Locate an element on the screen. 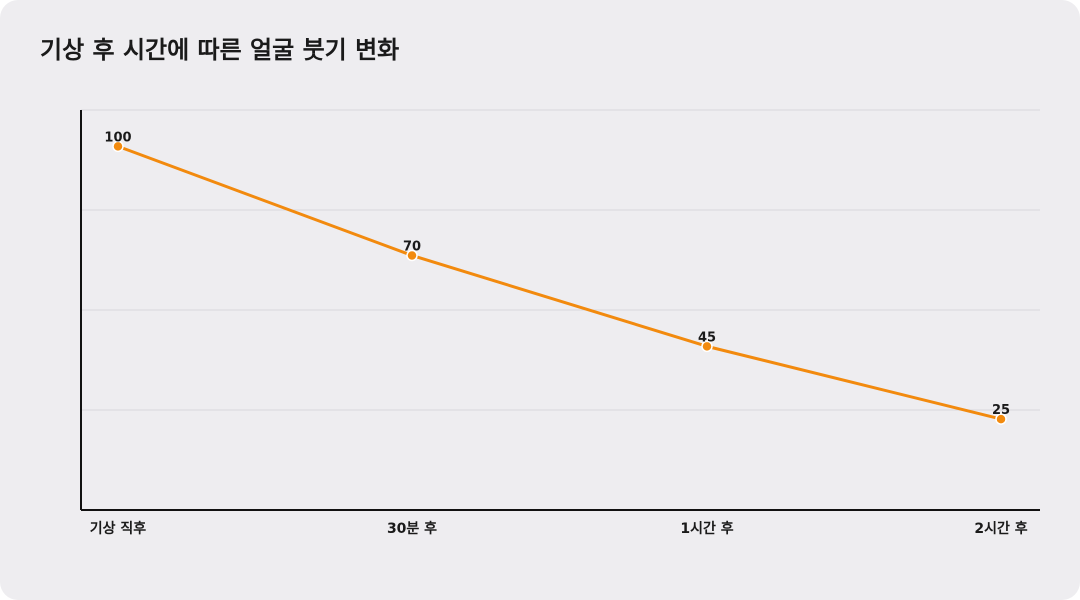 This screenshot has width=1080, height=600. x-tick-labels: 기상 직후 30분 후 1시간 후 2시간 후 is located at coordinates (559, 528).